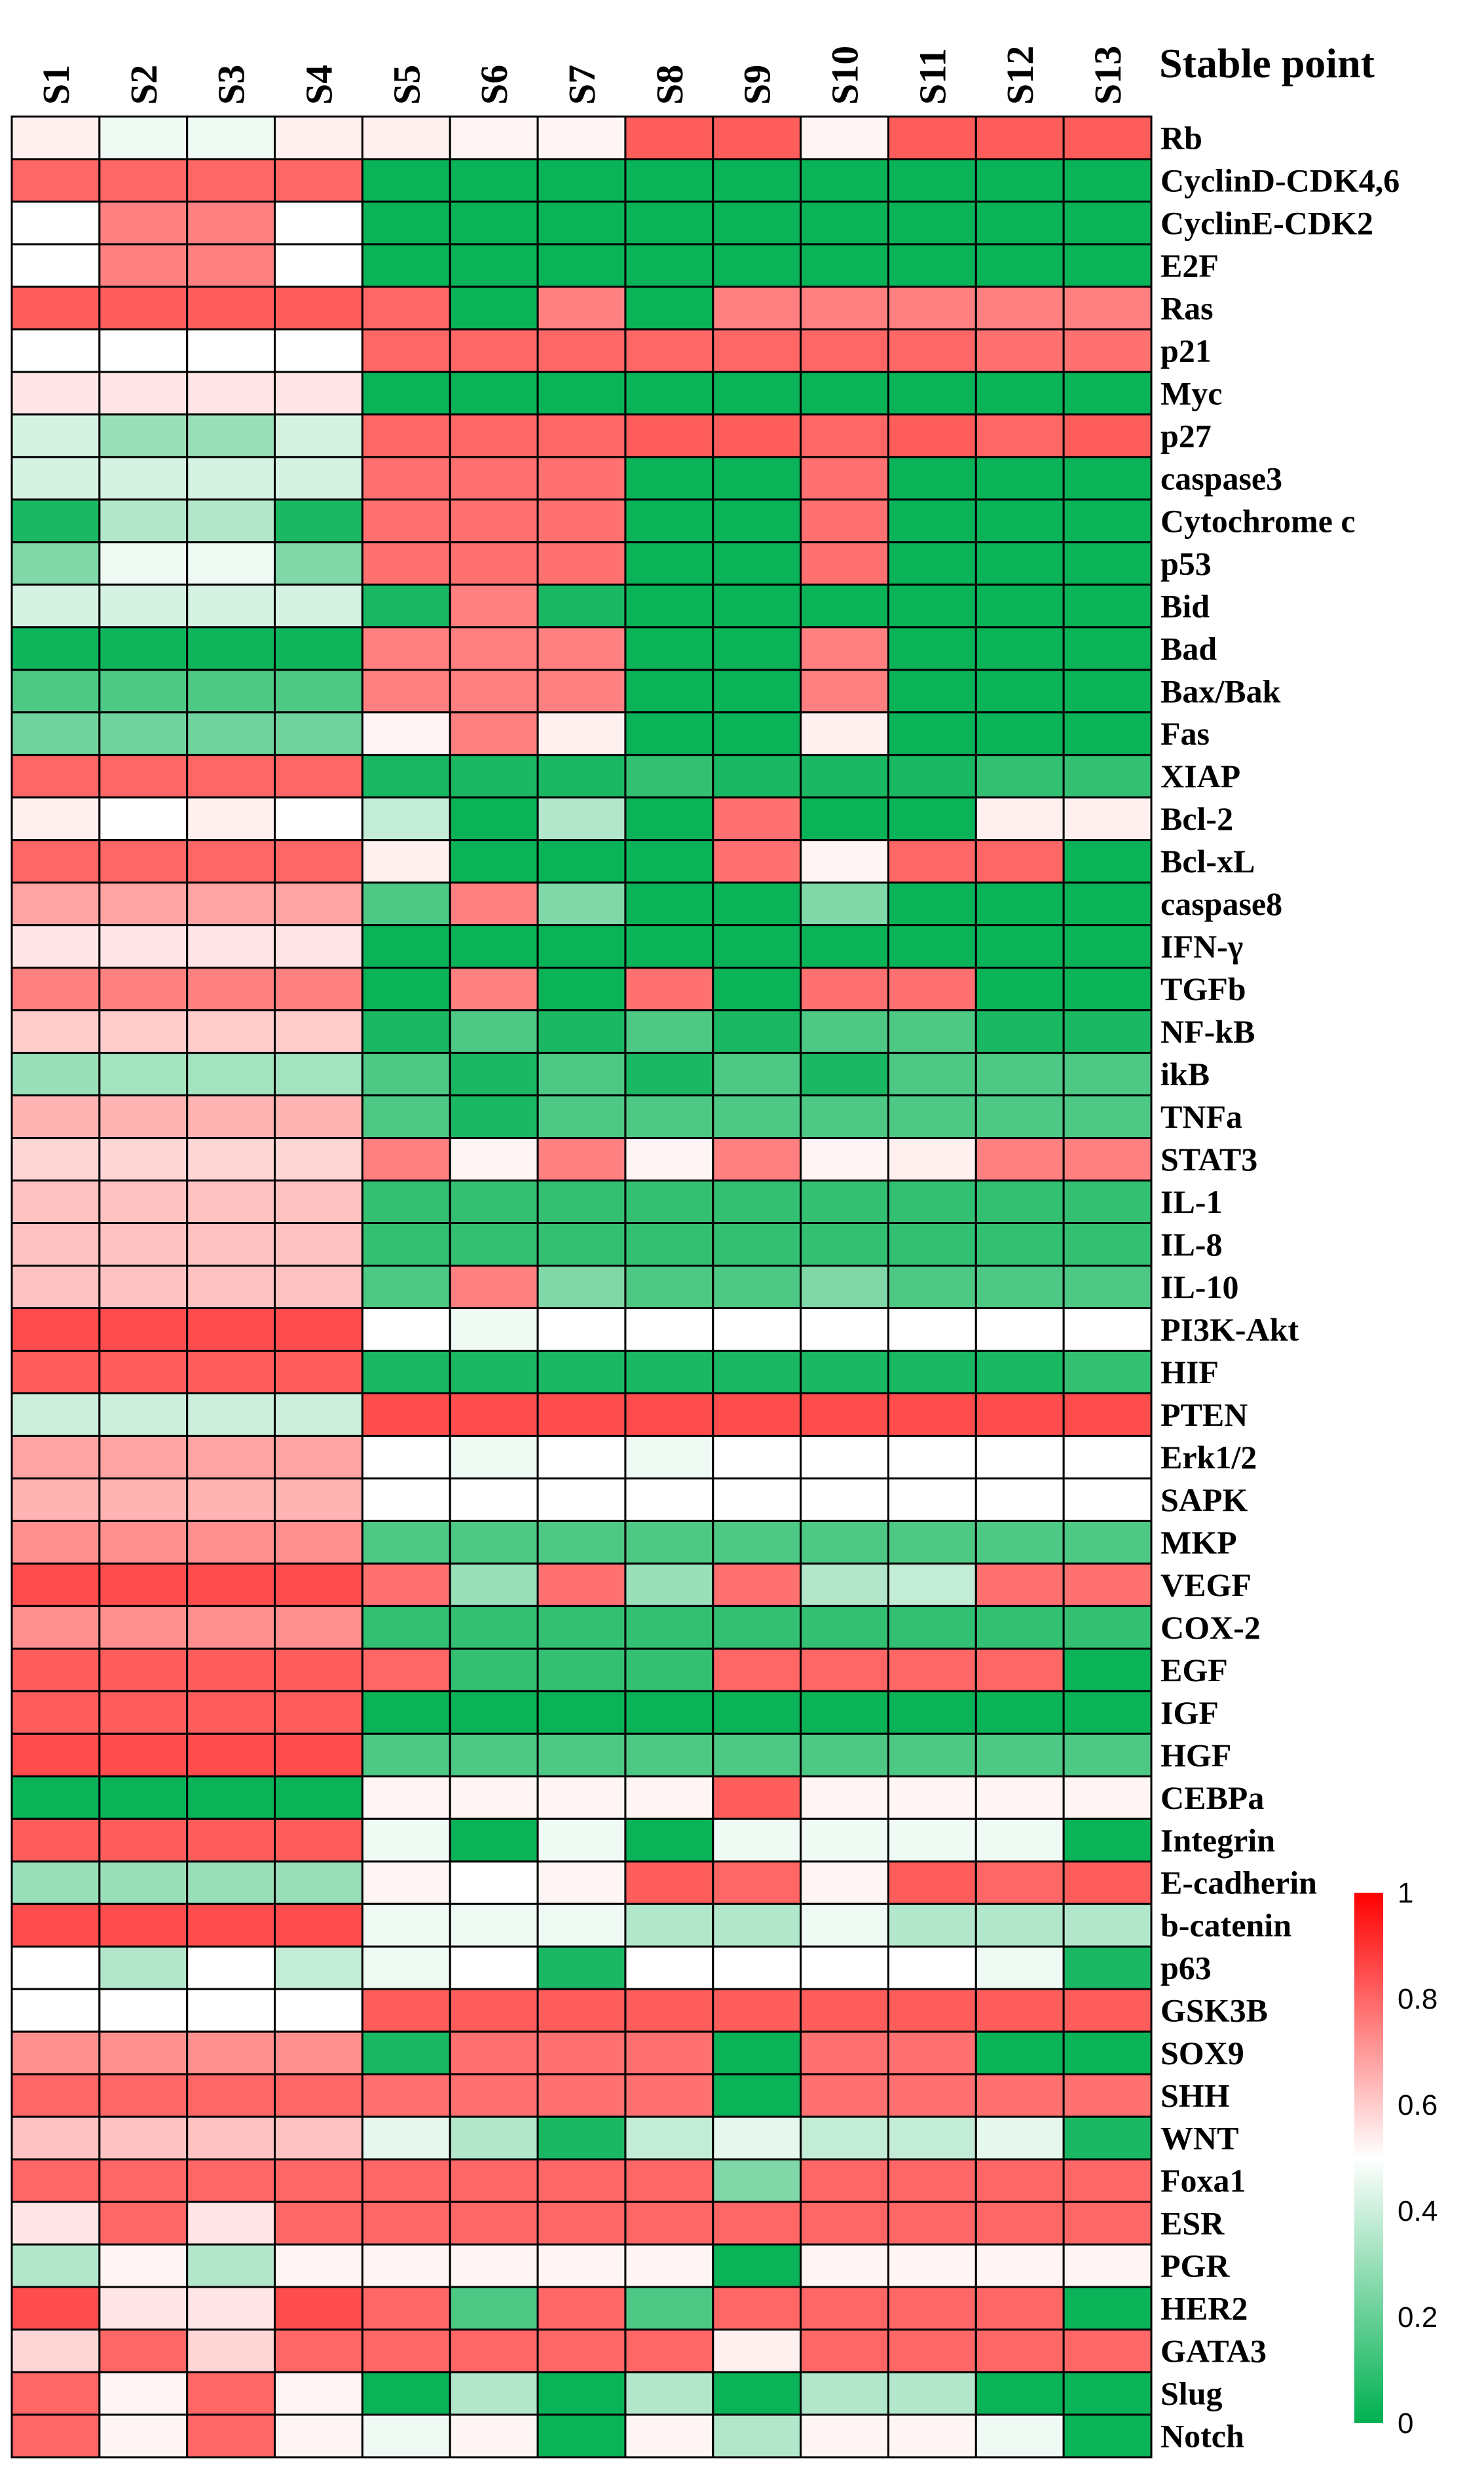 The width and height of the screenshot is (1484, 2490). What do you see at coordinates (1191, 1201) in the screenshot?
I see `row-label: IL-1` at bounding box center [1191, 1201].